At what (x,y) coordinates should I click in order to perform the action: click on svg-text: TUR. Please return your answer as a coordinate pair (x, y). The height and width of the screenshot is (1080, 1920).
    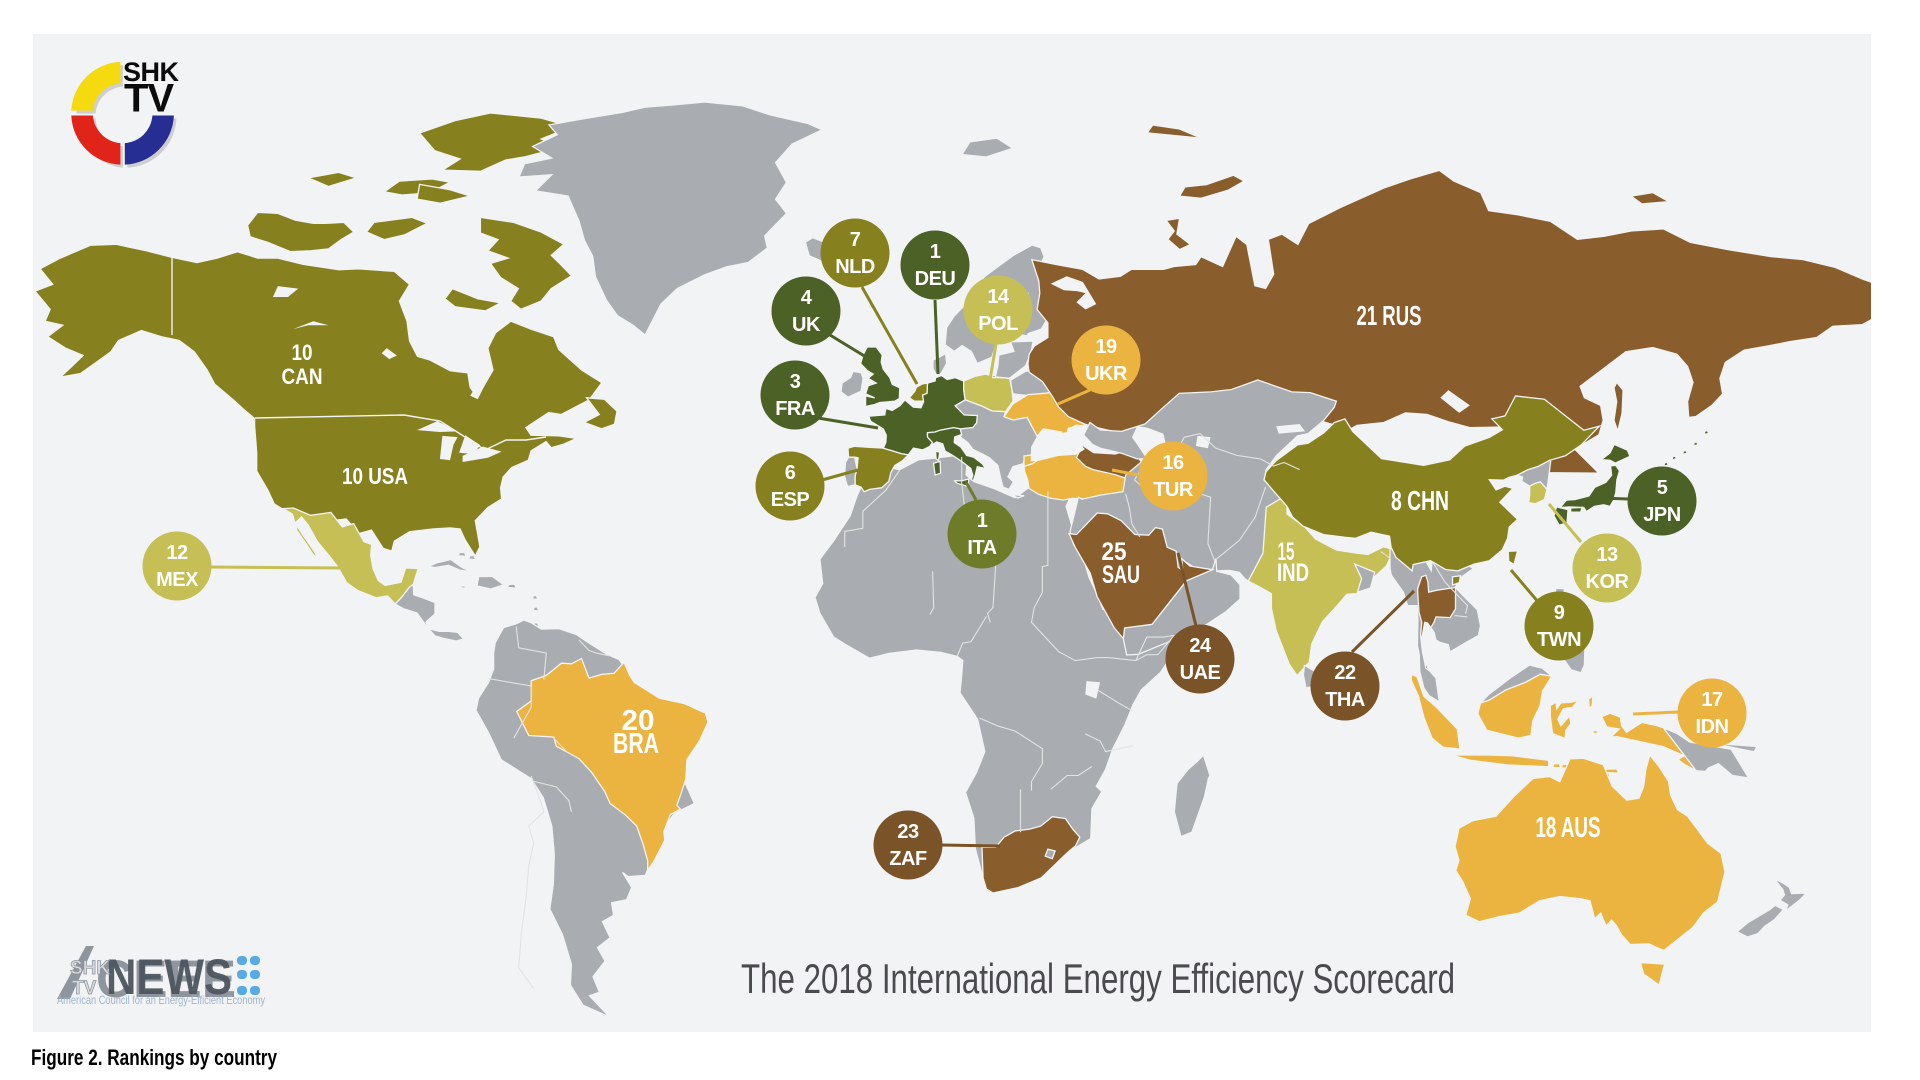
    Looking at the image, I should click on (1173, 490).